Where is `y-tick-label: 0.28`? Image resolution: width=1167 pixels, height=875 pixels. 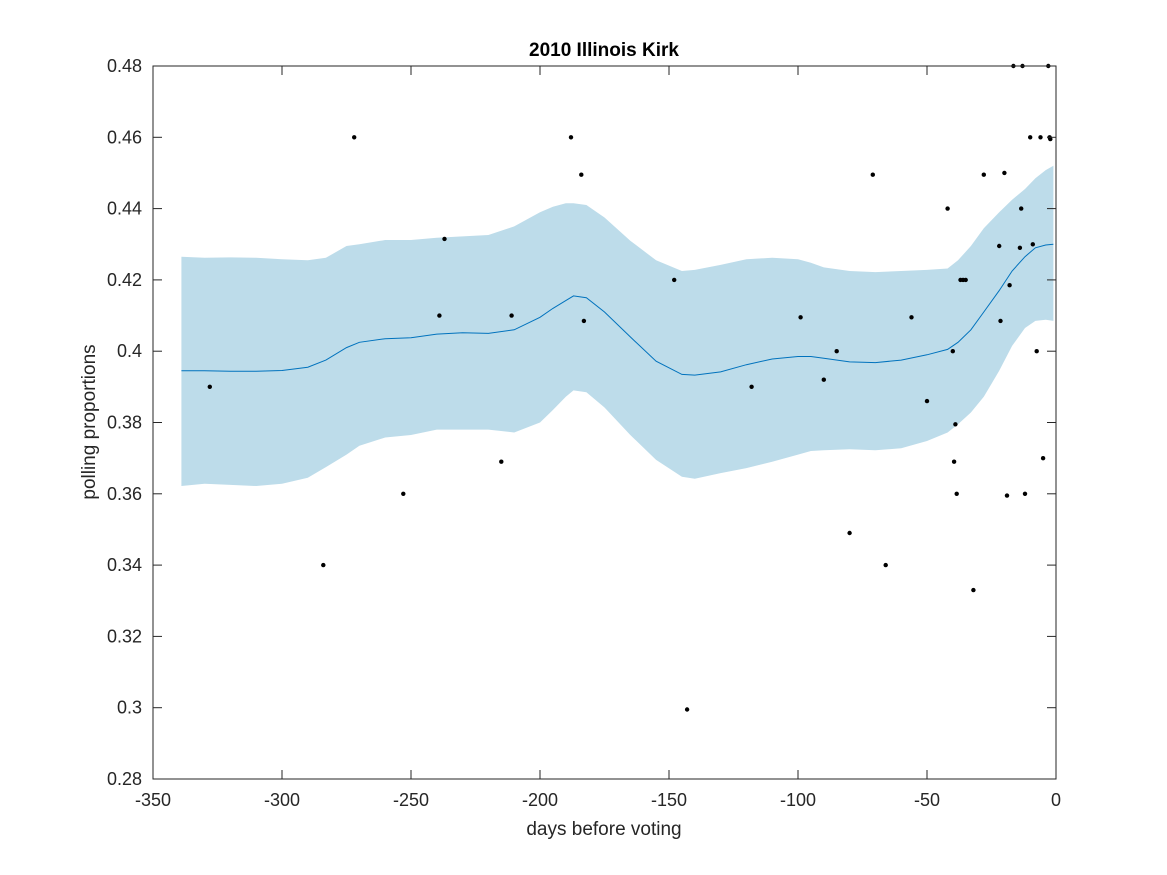
y-tick-label: 0.28 is located at coordinates (124, 779).